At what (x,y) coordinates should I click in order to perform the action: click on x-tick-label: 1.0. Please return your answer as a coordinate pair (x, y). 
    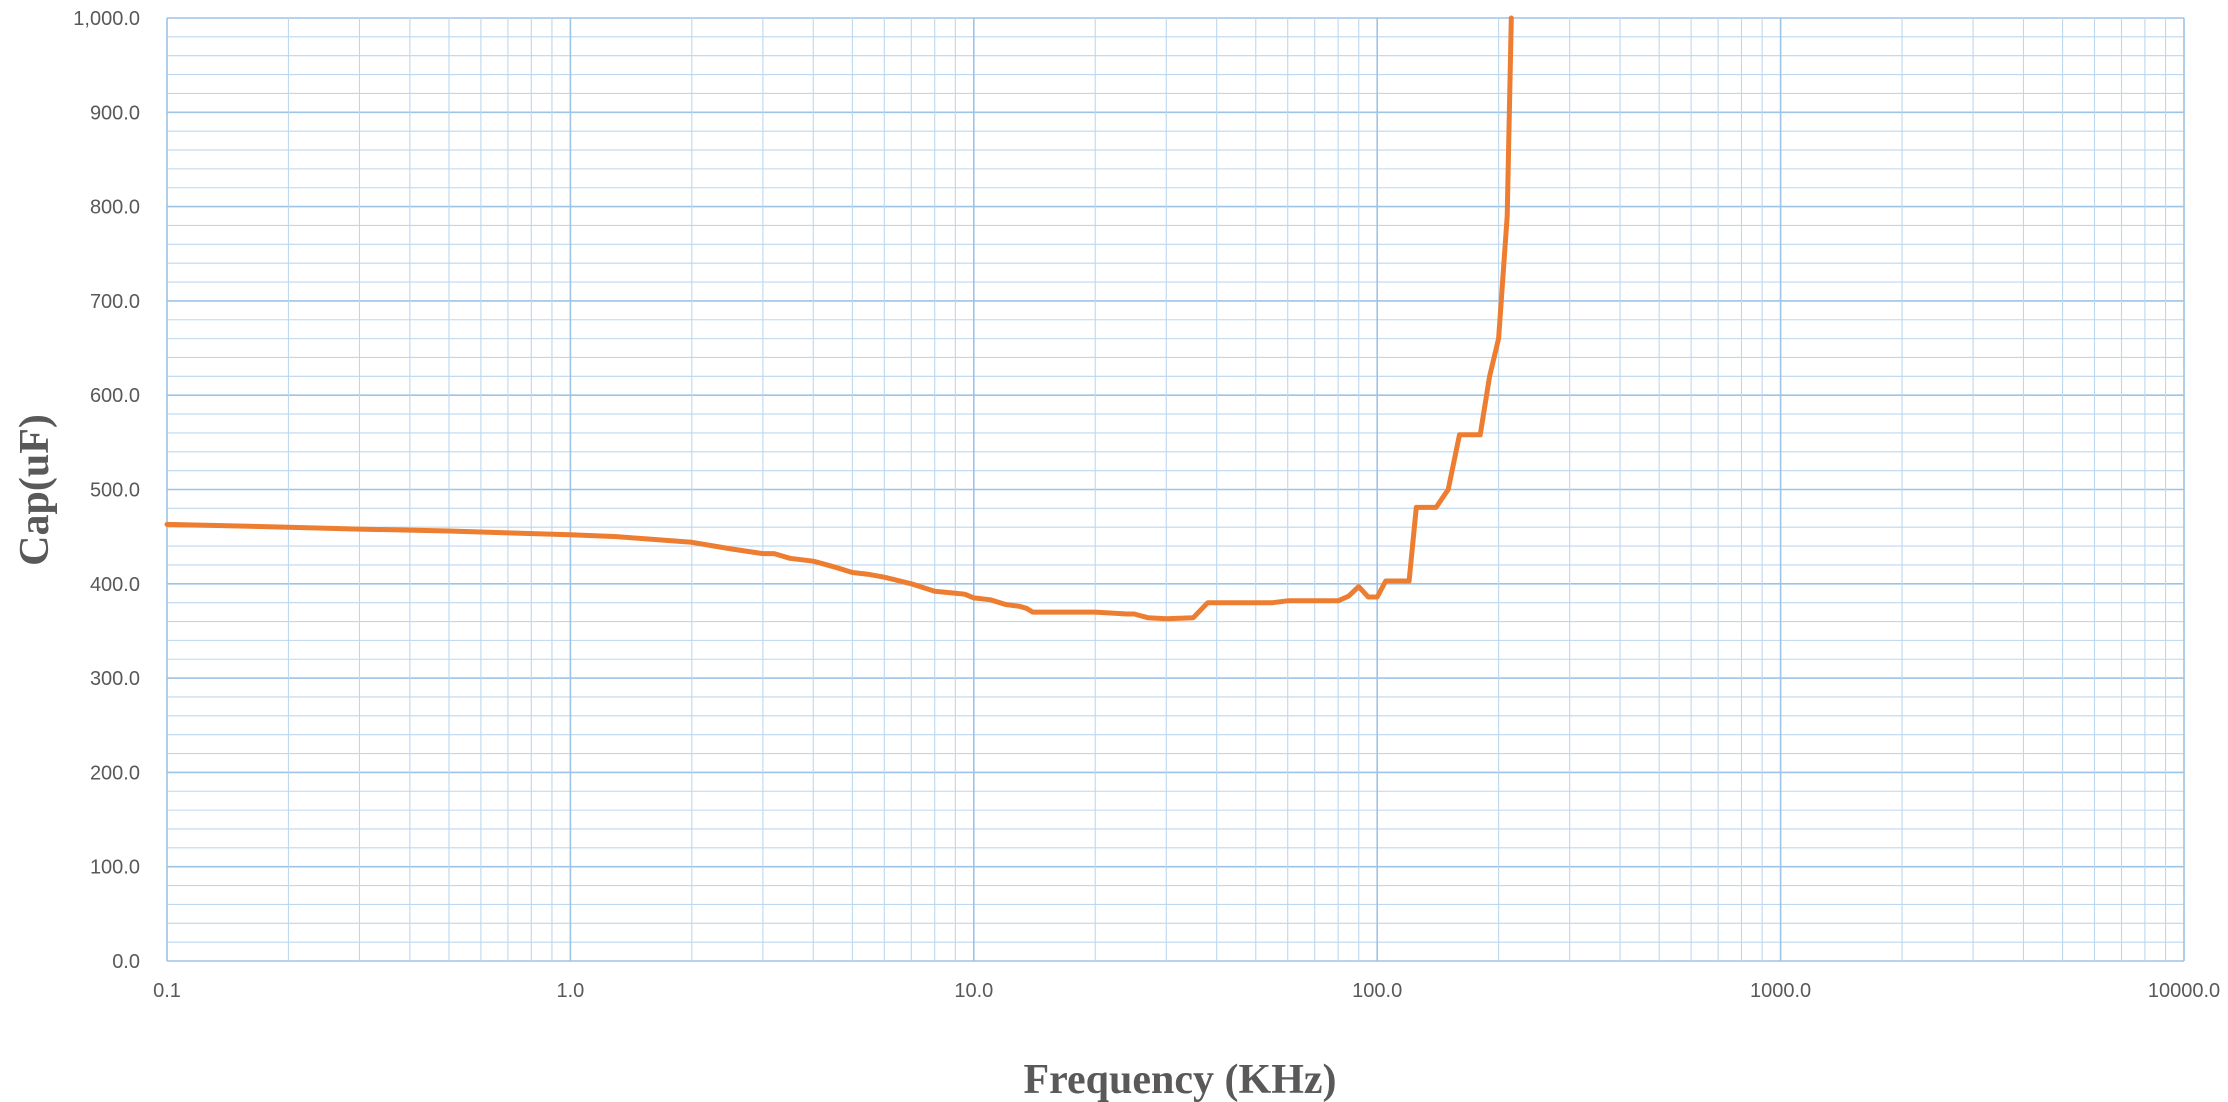
    Looking at the image, I should click on (570, 991).